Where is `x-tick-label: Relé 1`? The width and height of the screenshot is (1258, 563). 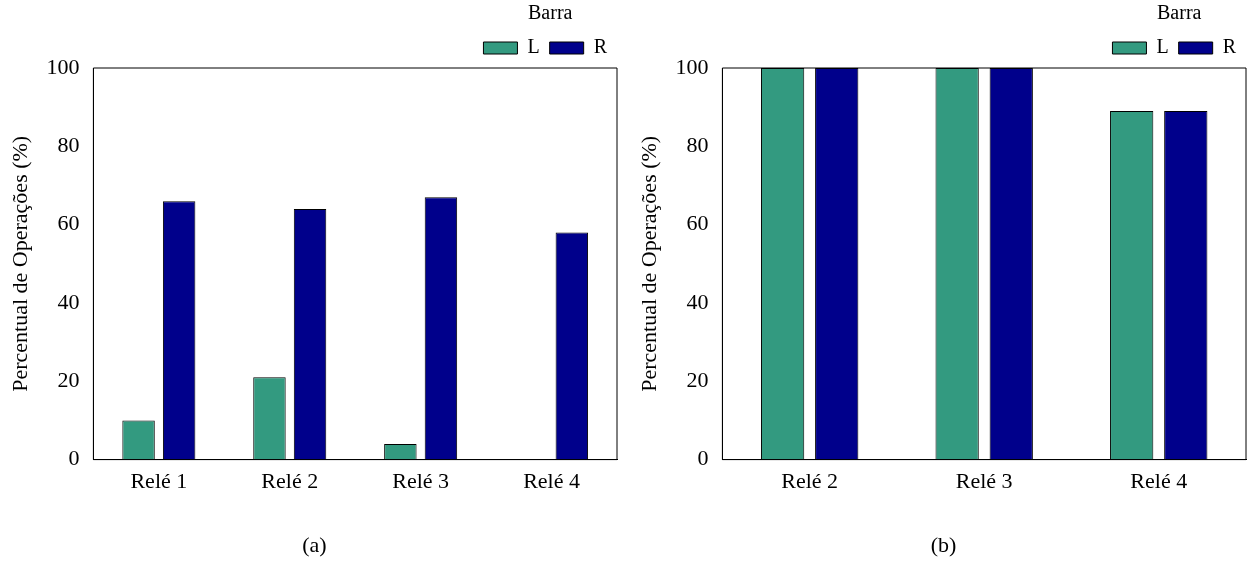
x-tick-label: Relé 1 is located at coordinates (159, 480).